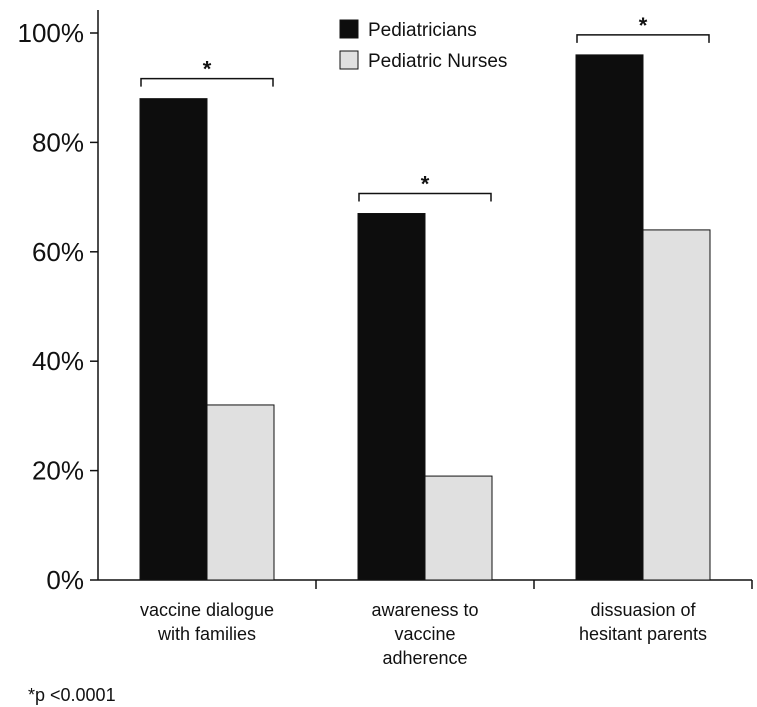 This screenshot has width=757, height=707. What do you see at coordinates (65, 580) in the screenshot?
I see `y-tick-label: 0%` at bounding box center [65, 580].